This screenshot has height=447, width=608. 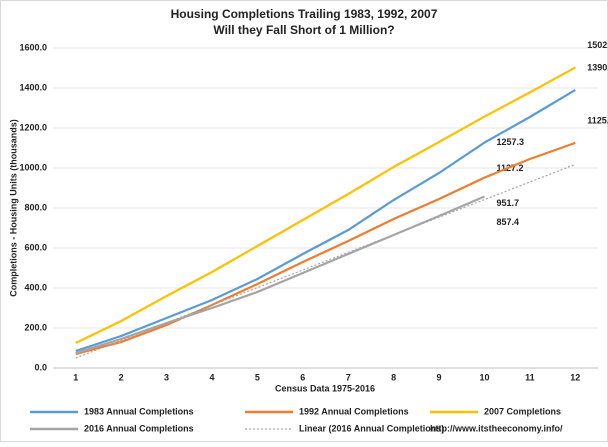 I want to click on legend-label: Linear (2016 Annual Completions), so click(x=371, y=428).